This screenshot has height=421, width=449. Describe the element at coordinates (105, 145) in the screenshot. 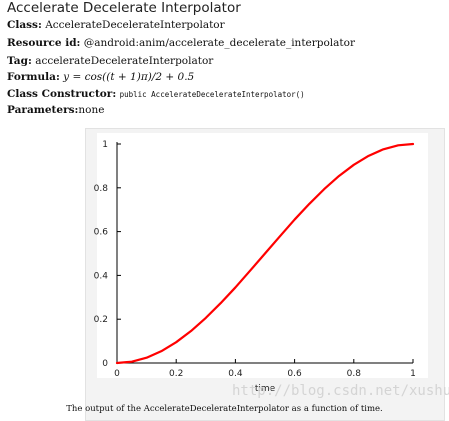

I see `y-tick-label: 1` at that location.